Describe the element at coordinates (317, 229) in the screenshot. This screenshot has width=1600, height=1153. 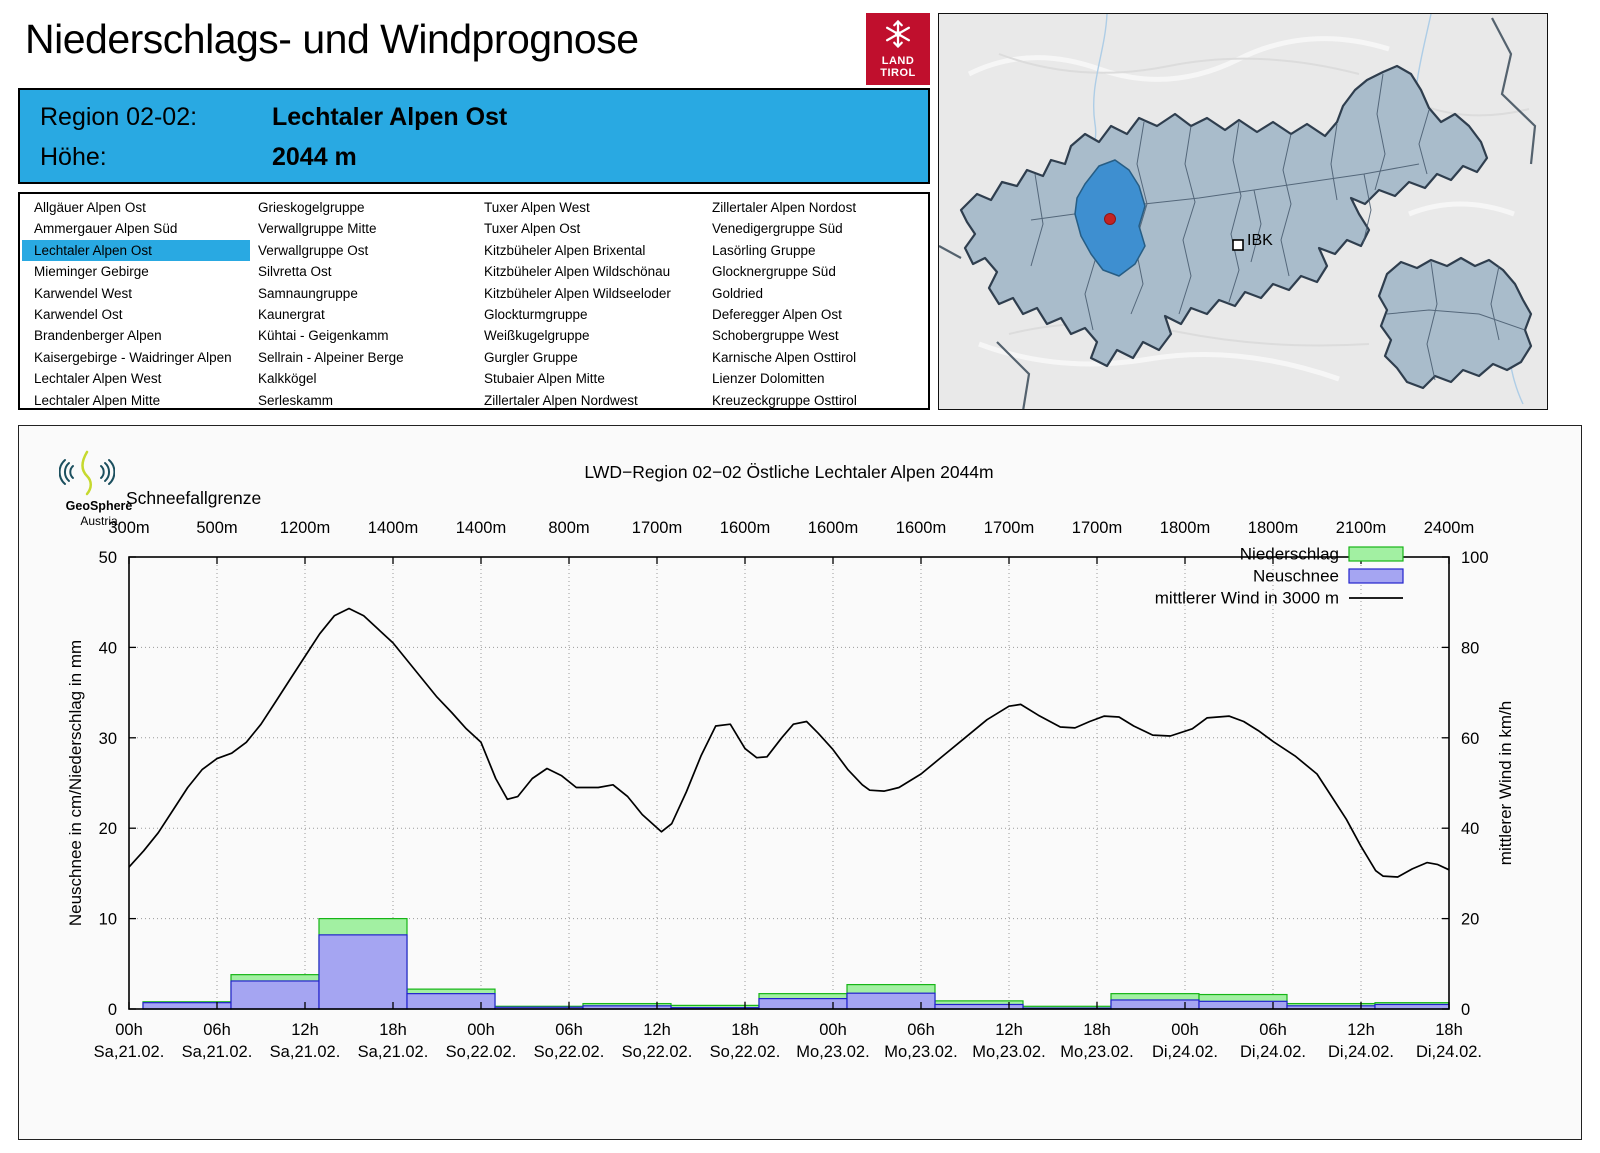
I see `region-list-item: Verwallgruppe Mitte` at that location.